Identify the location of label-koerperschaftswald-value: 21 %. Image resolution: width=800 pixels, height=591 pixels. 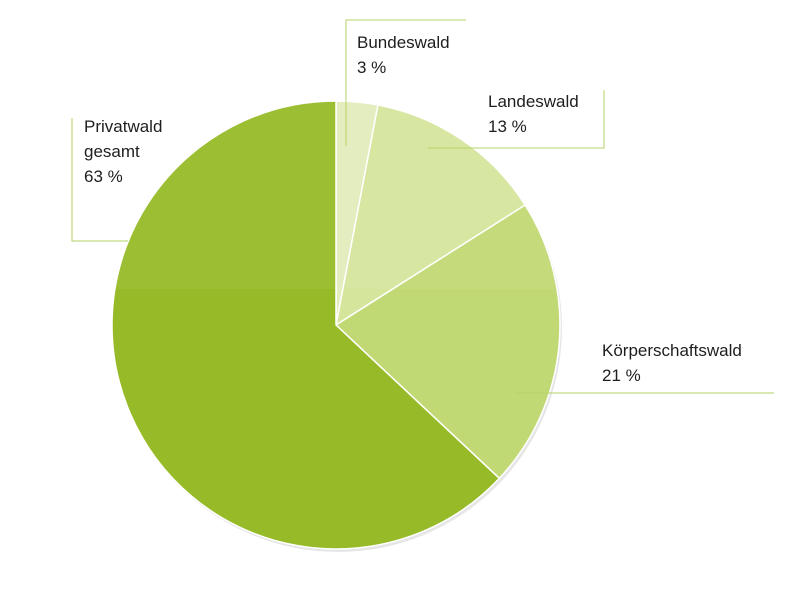
(621, 375).